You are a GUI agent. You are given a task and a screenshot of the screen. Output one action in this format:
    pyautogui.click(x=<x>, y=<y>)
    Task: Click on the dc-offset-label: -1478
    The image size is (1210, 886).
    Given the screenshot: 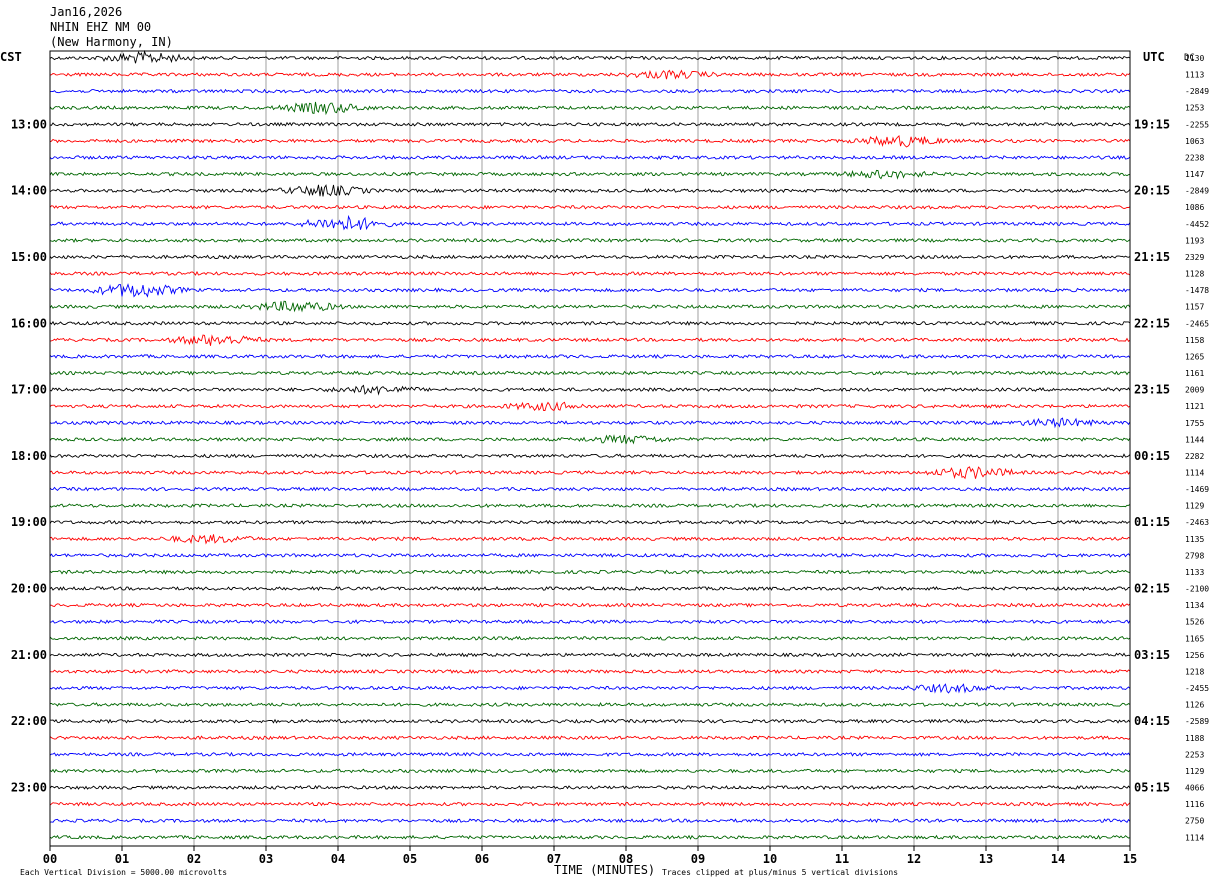 What is the action you would take?
    pyautogui.click(x=1197, y=290)
    